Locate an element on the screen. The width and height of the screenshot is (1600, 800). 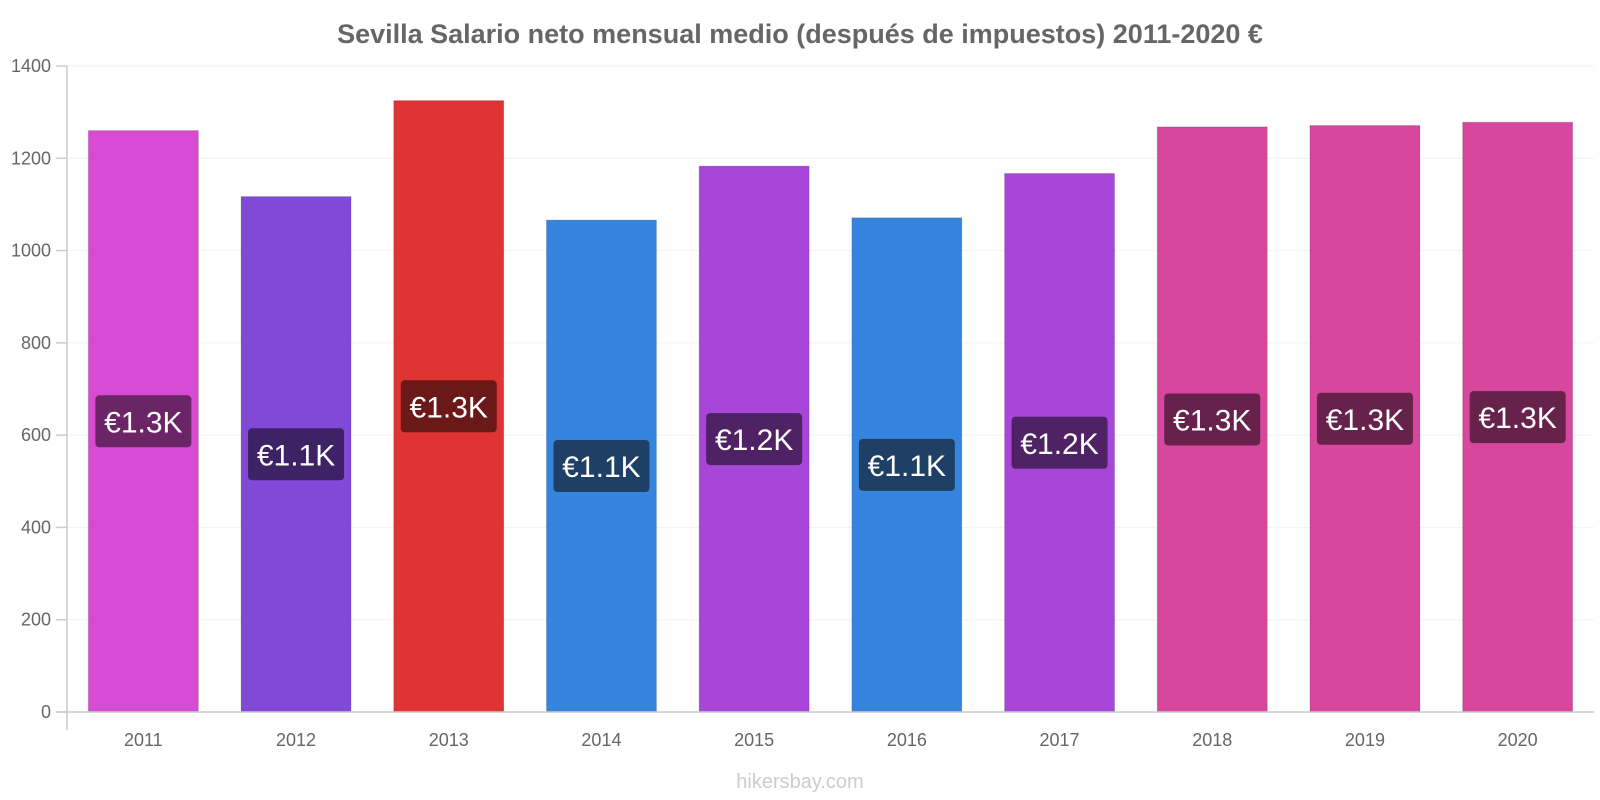
data-label-2011: €1.3K is located at coordinates (143, 421).